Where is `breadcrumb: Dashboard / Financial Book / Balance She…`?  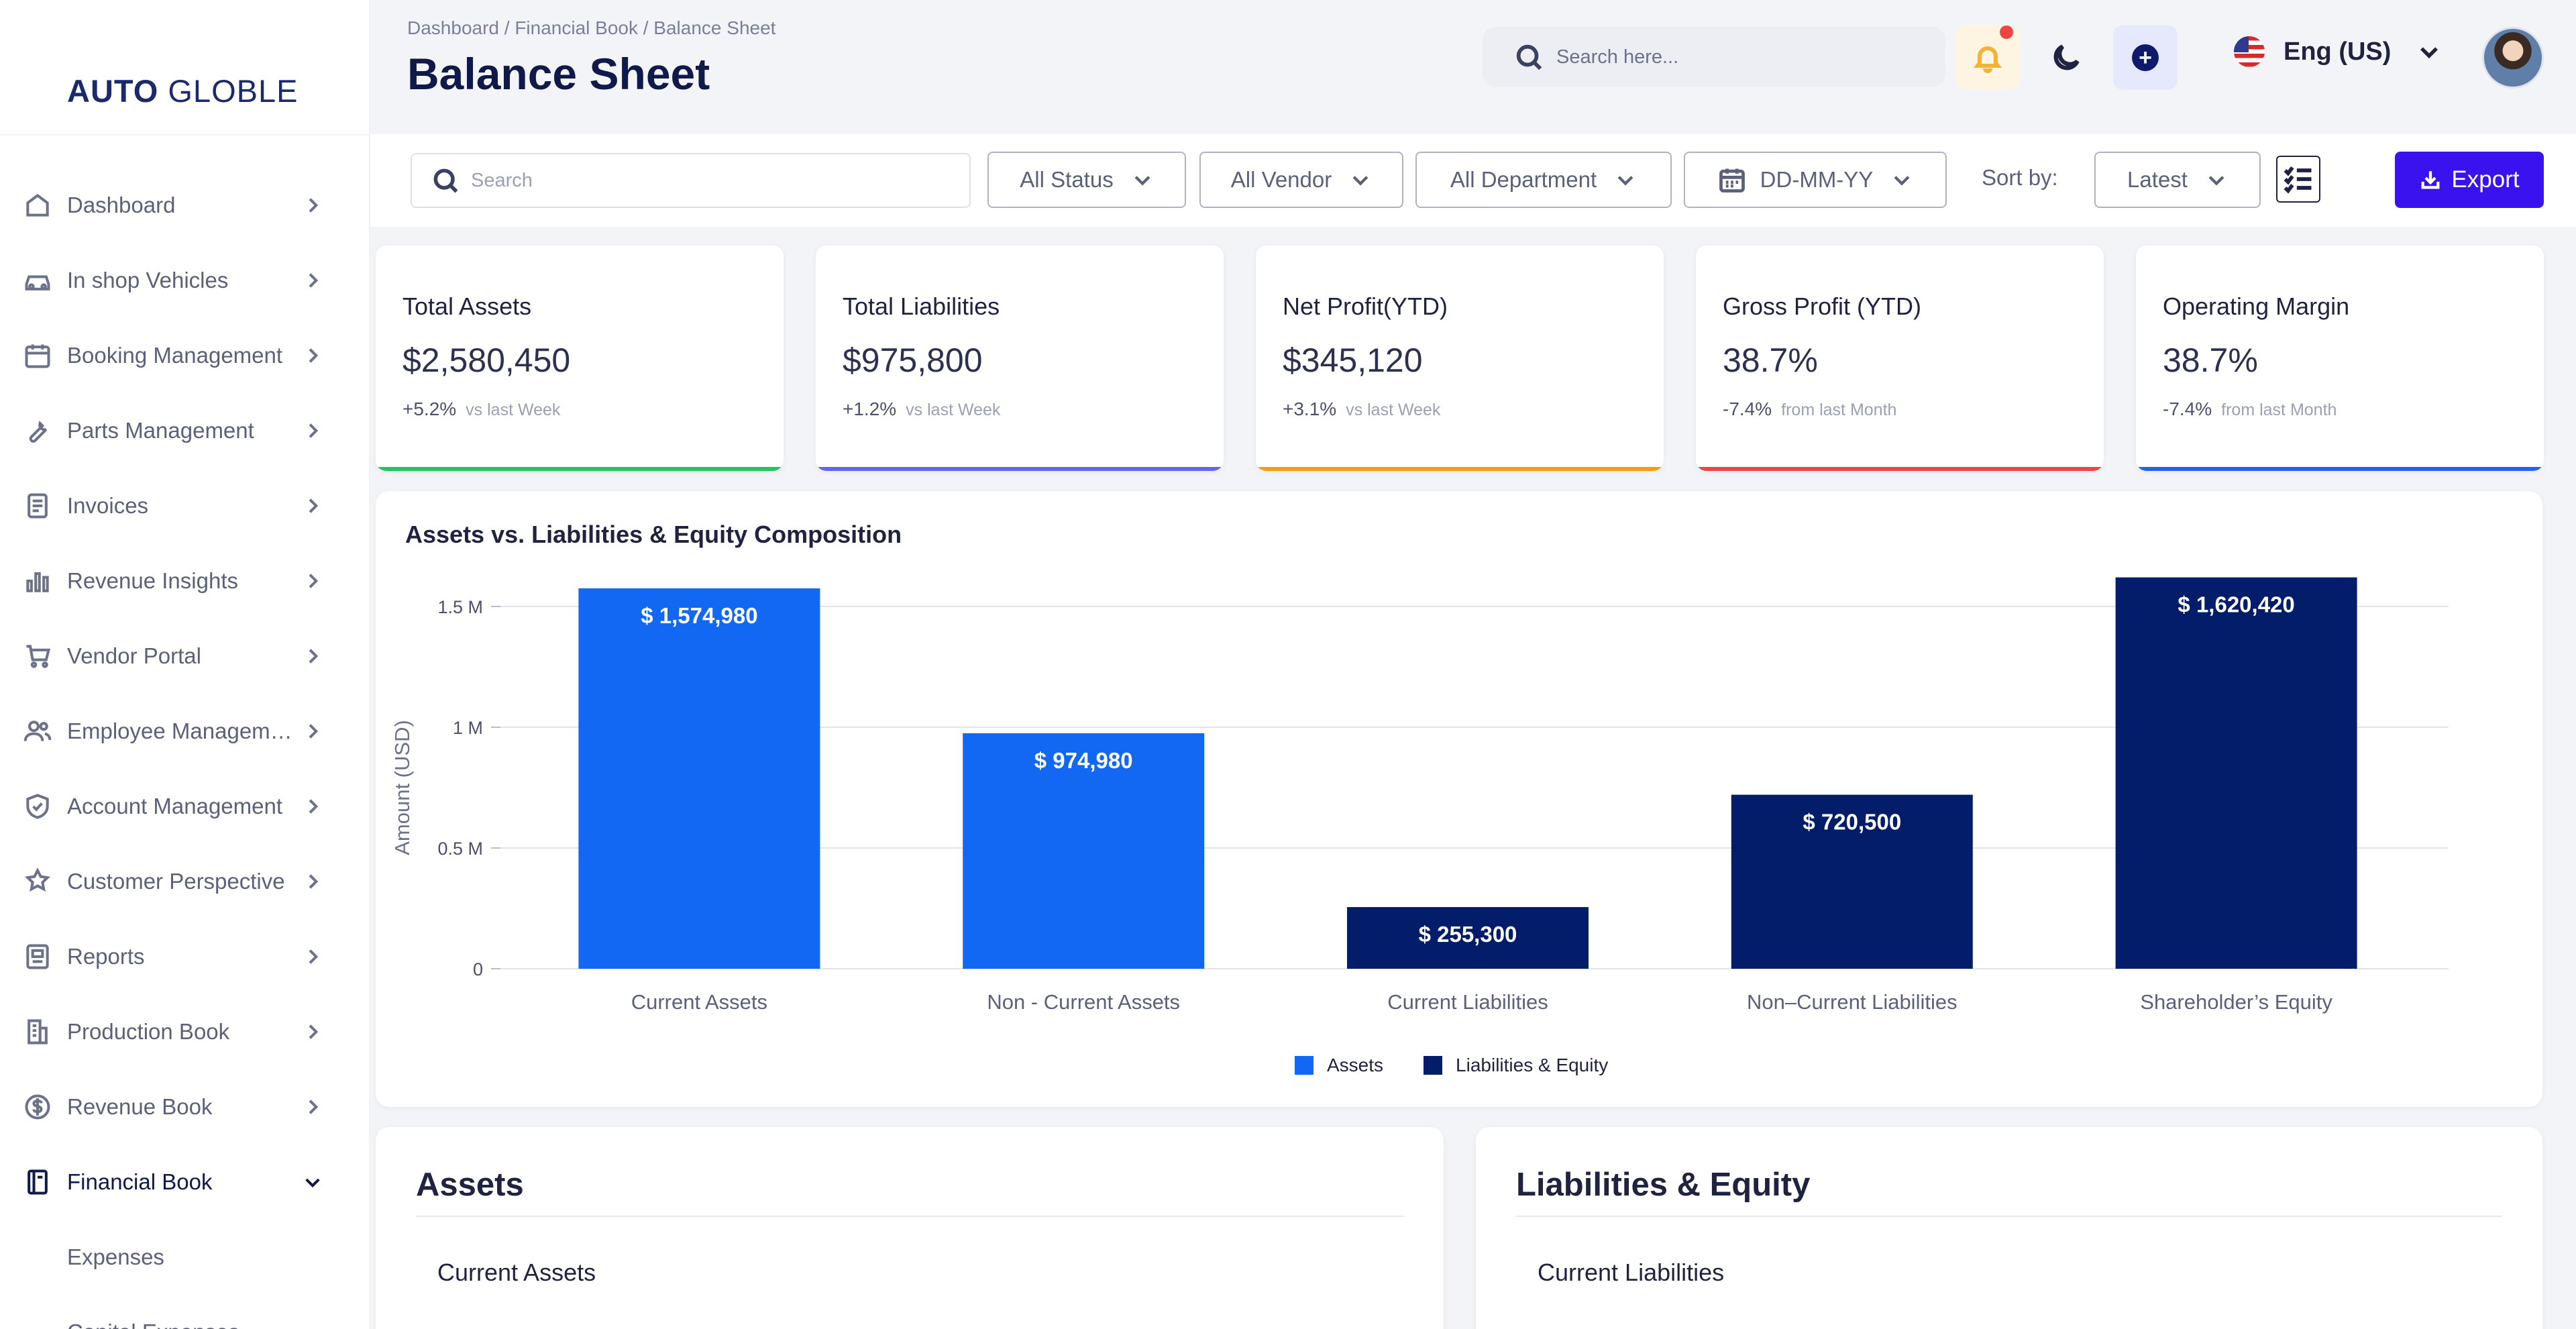 breadcrumb: Dashboard / Financial Book / Balance She… is located at coordinates (591, 27).